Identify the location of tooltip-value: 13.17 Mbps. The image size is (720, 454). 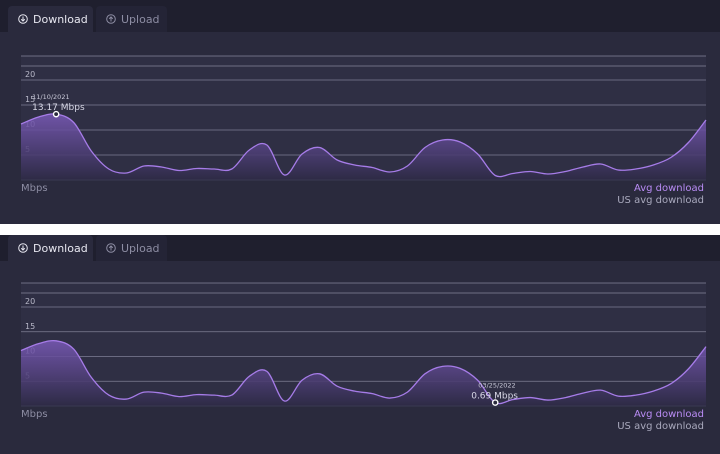
(58, 108).